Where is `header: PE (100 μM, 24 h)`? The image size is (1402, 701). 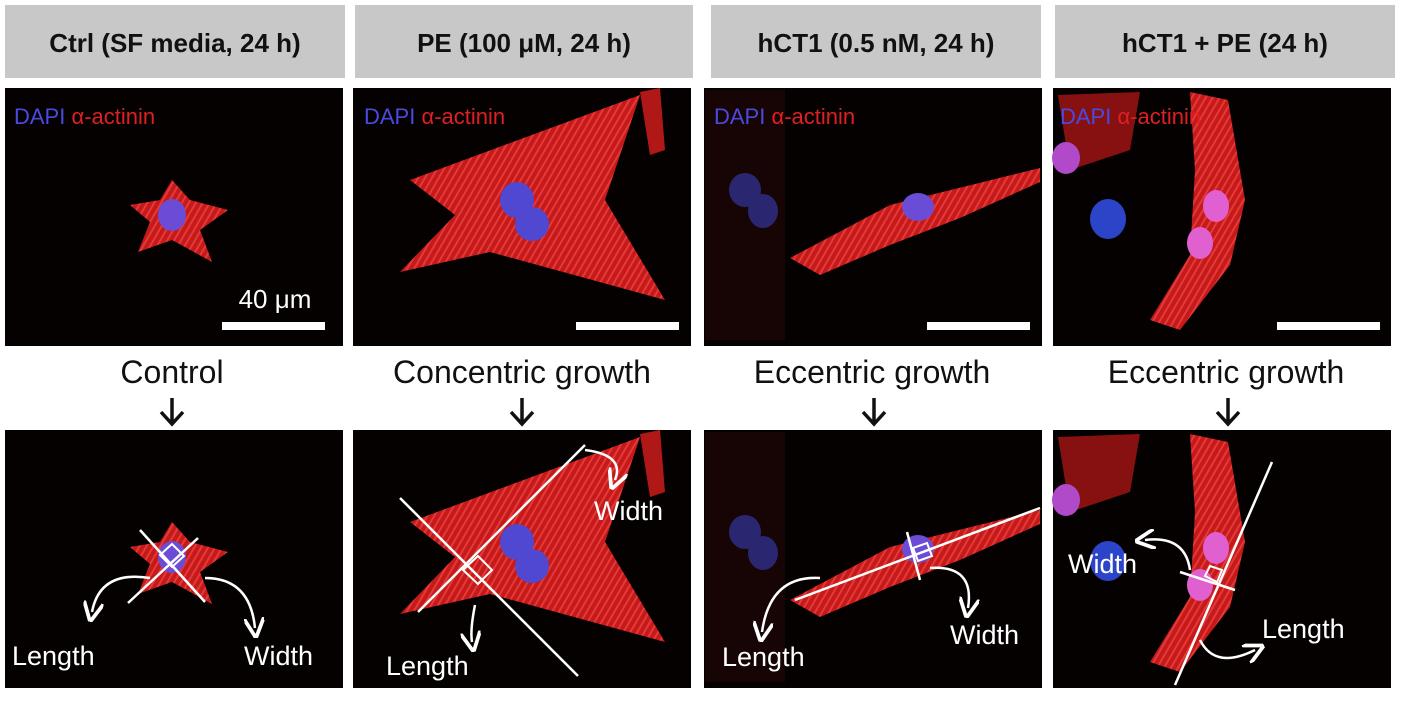 header: PE (100 μM, 24 h) is located at coordinates (524, 43).